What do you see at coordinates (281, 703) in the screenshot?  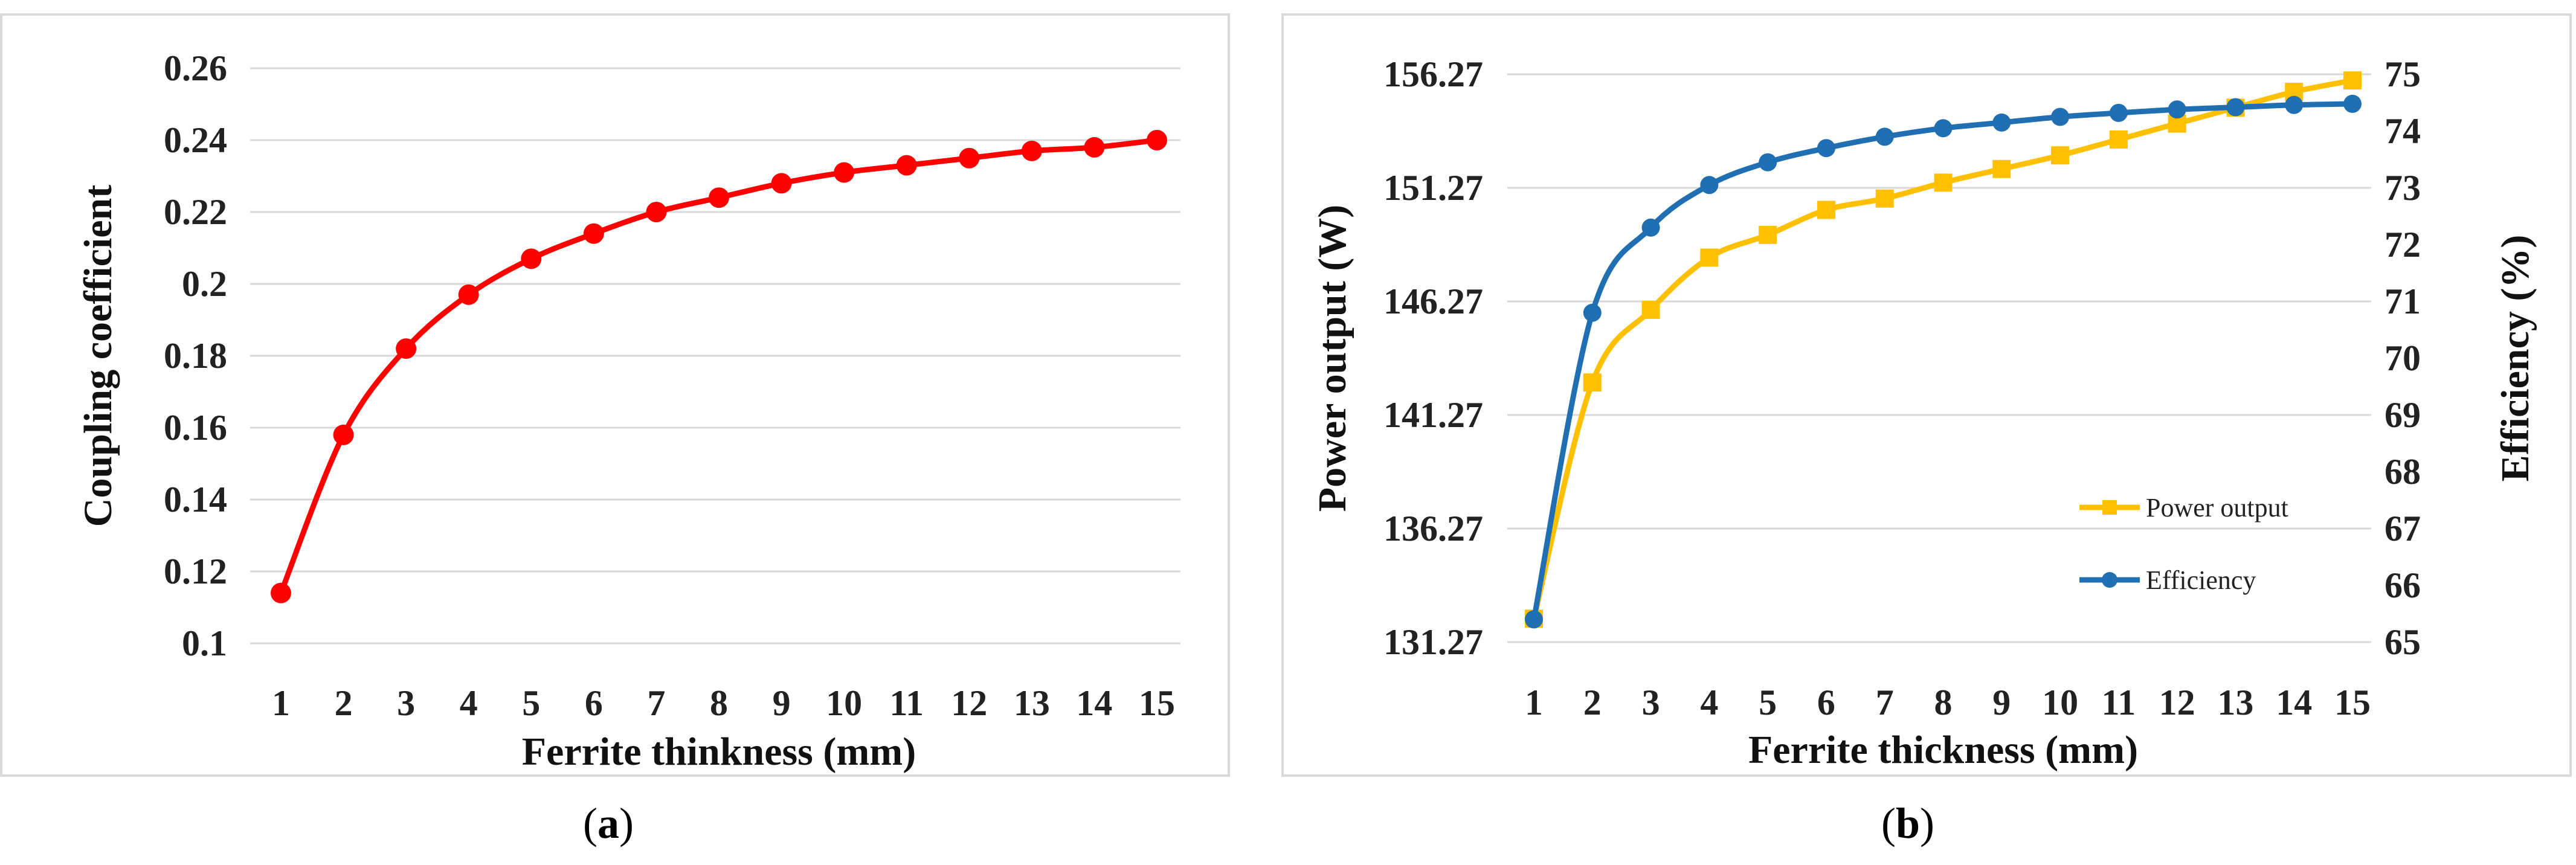 I see `x-tick-label: 1` at bounding box center [281, 703].